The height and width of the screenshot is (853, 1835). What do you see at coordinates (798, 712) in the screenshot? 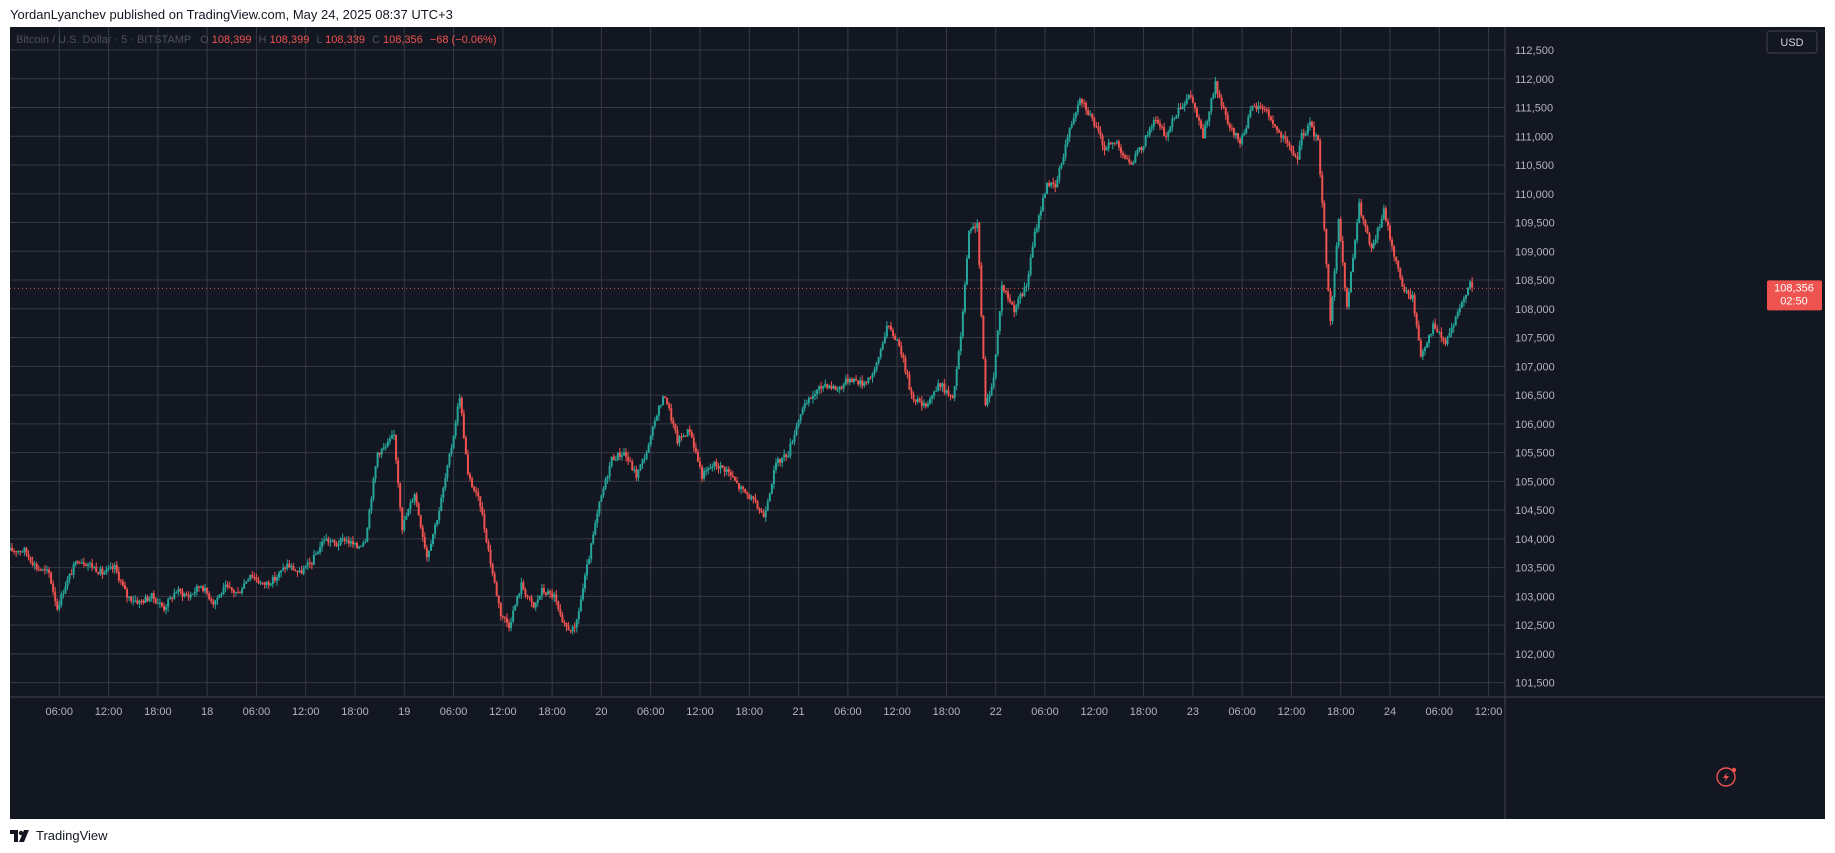
I see `time-tick-label: 21` at bounding box center [798, 712].